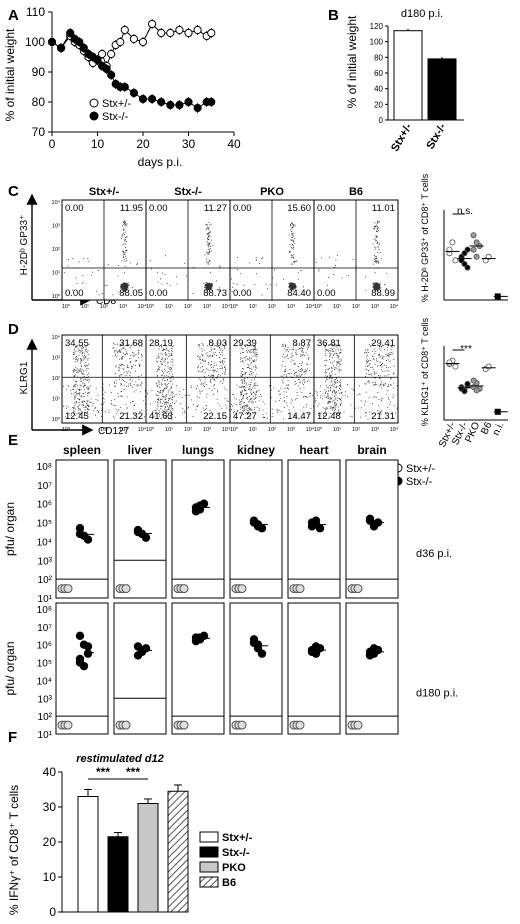 The height and width of the screenshot is (924, 520). What do you see at coordinates (13, 15) in the screenshot?
I see `panel-label-a: A` at bounding box center [13, 15].